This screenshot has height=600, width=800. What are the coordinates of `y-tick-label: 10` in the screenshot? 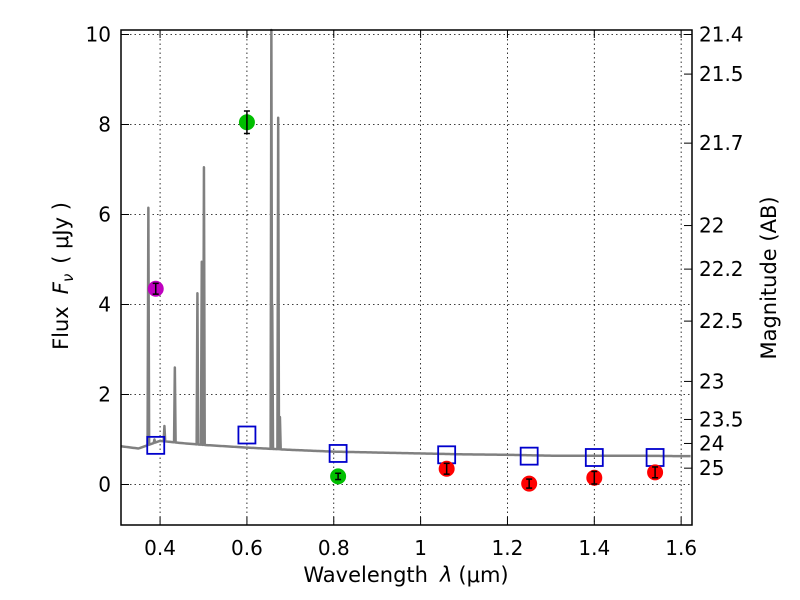 It's located at (98, 35).